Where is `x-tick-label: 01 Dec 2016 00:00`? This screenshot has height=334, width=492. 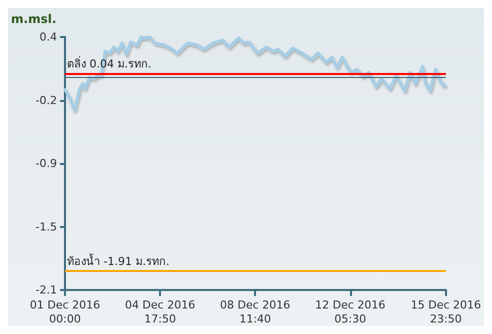 x-tick-label: 01 Dec 2016 00:00 is located at coordinates (65, 312).